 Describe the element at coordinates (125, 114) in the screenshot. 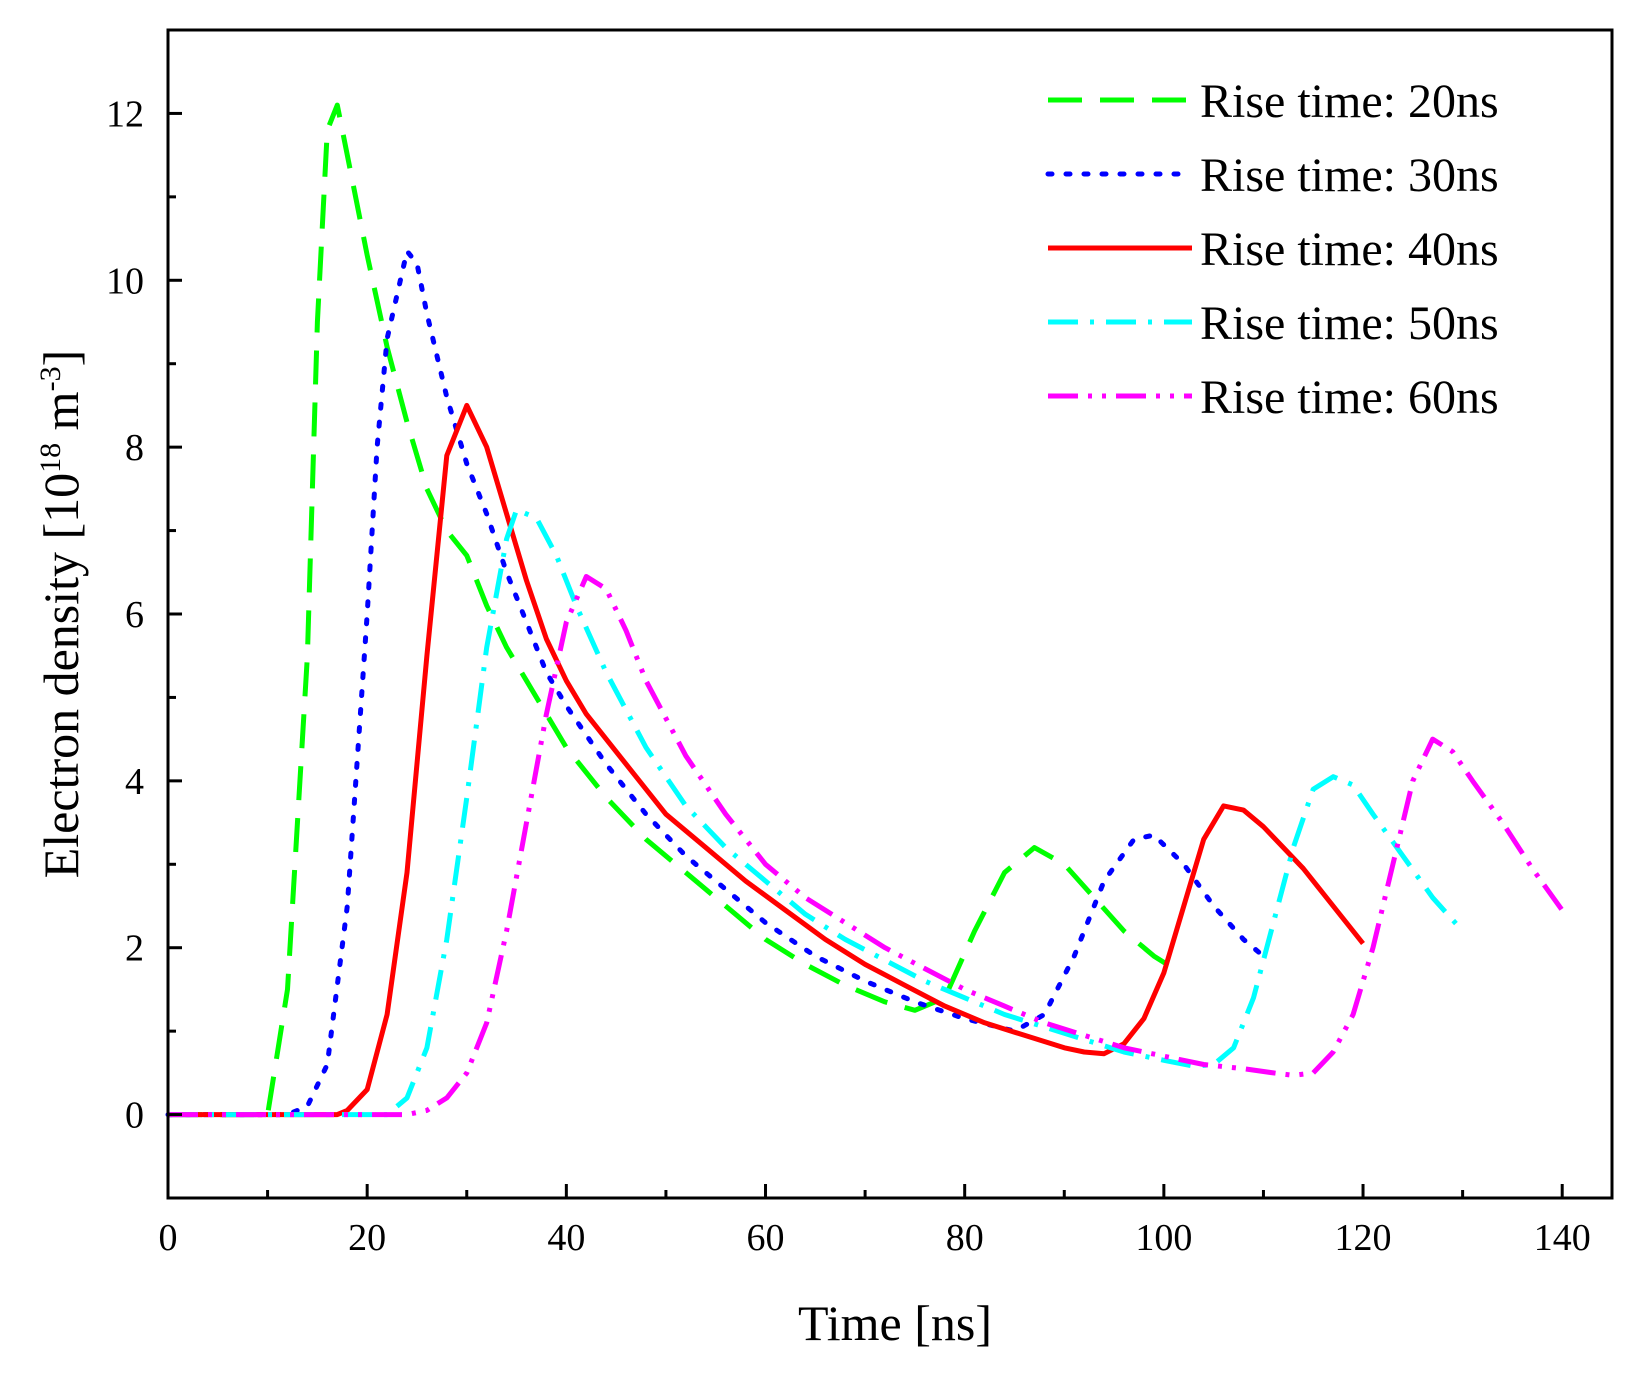

I see `y-tick-label: 12` at that location.